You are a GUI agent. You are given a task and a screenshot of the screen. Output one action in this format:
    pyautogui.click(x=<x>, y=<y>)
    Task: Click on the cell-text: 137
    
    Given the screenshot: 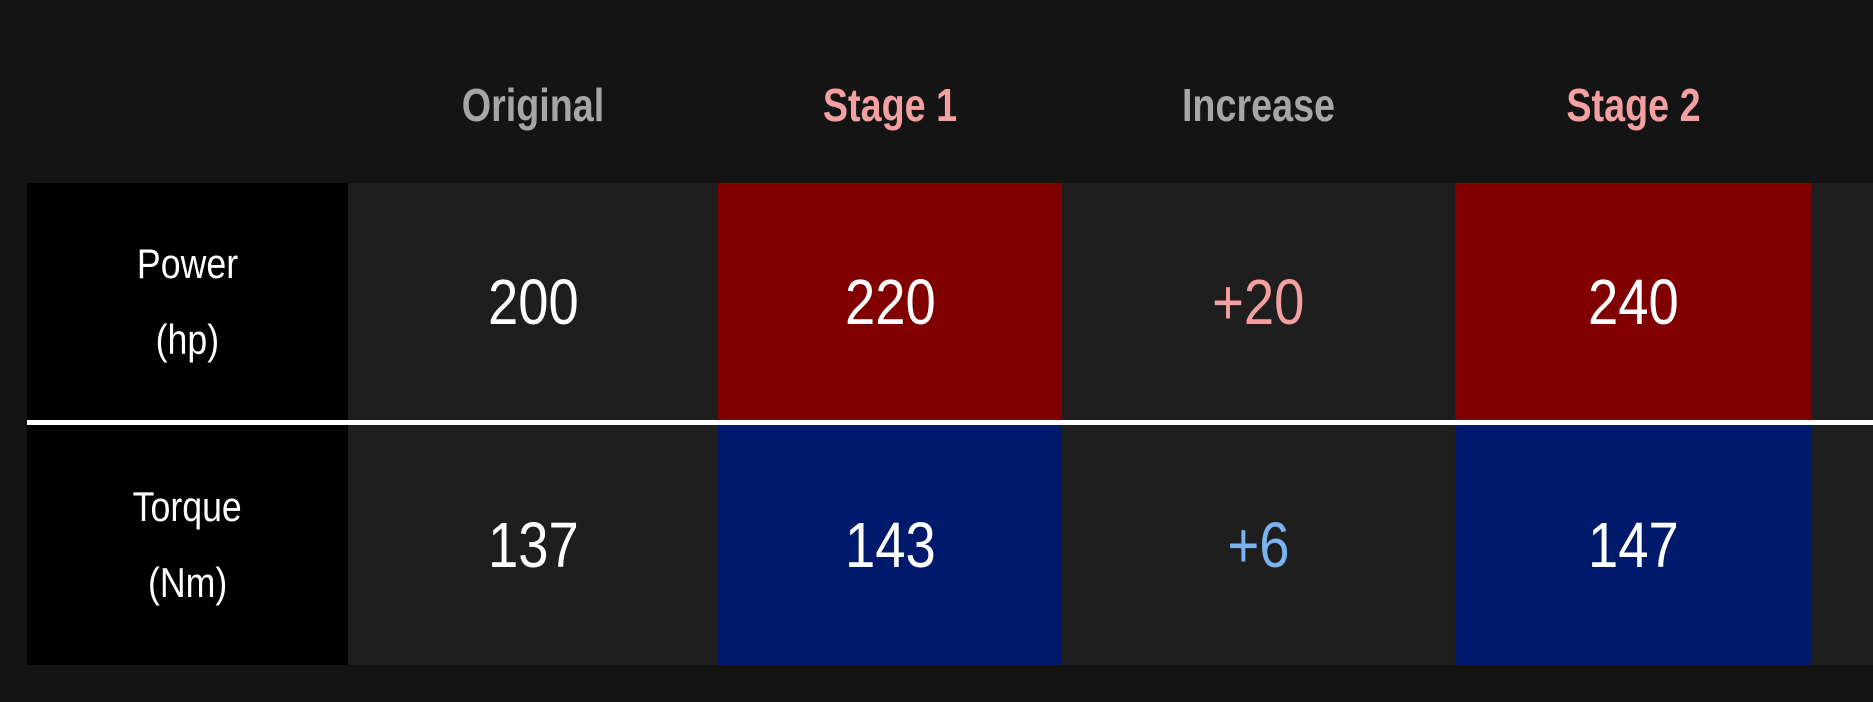 What is the action you would take?
    pyautogui.click(x=533, y=545)
    